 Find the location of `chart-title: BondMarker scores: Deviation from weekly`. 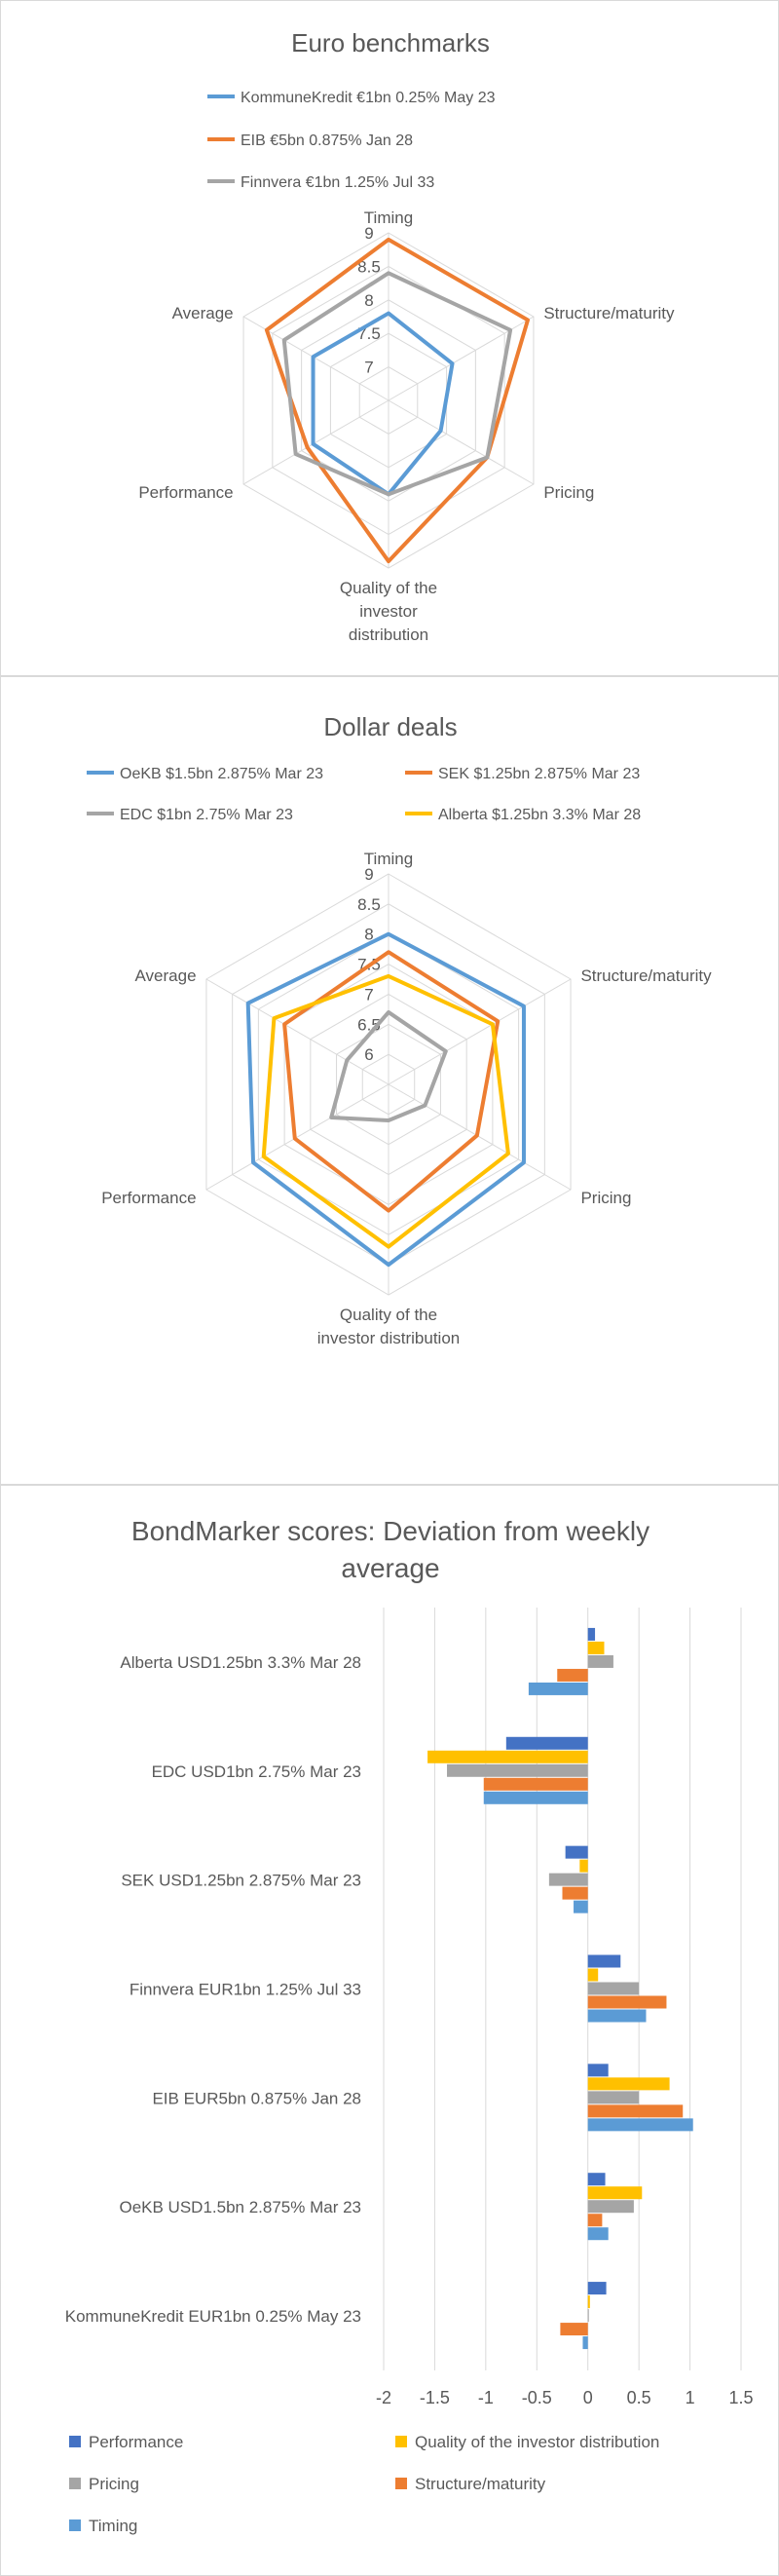

chart-title: BondMarker scores: Deviation from weekly is located at coordinates (390, 1531).